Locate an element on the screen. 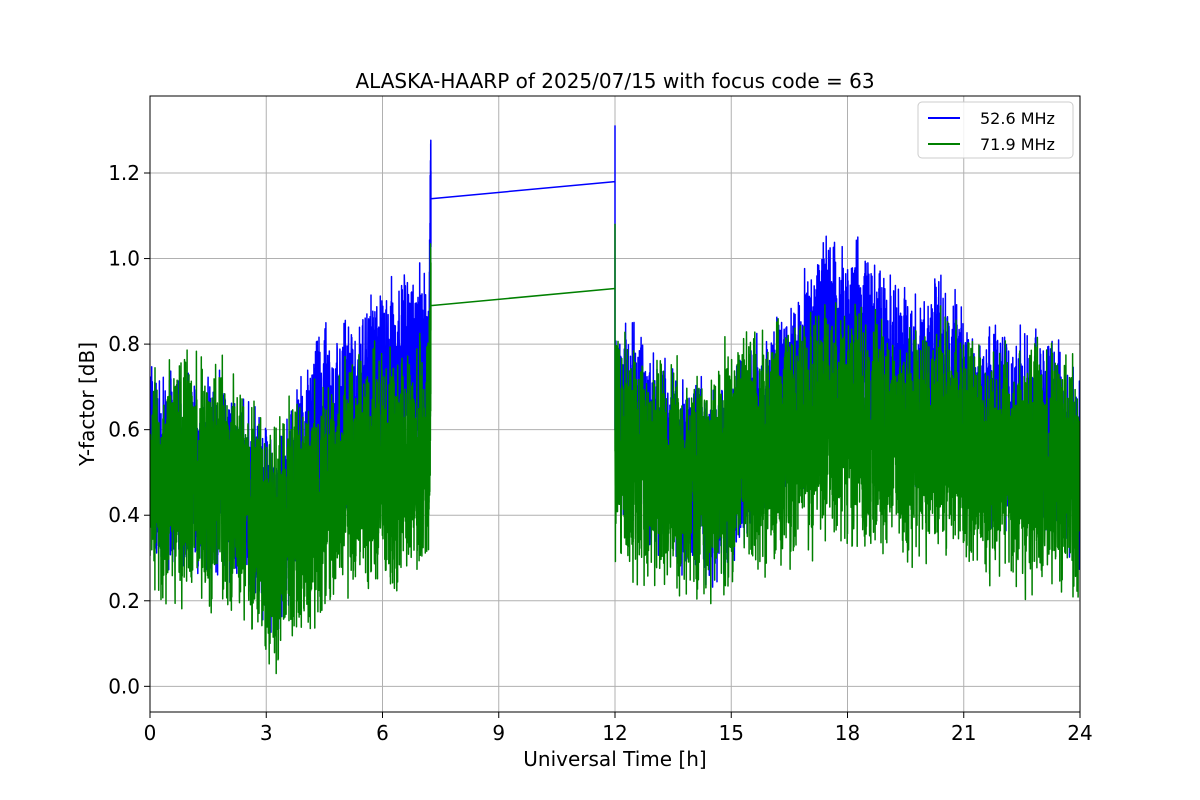 The height and width of the screenshot is (800, 1200). x-tick-label: 21 is located at coordinates (963, 733).